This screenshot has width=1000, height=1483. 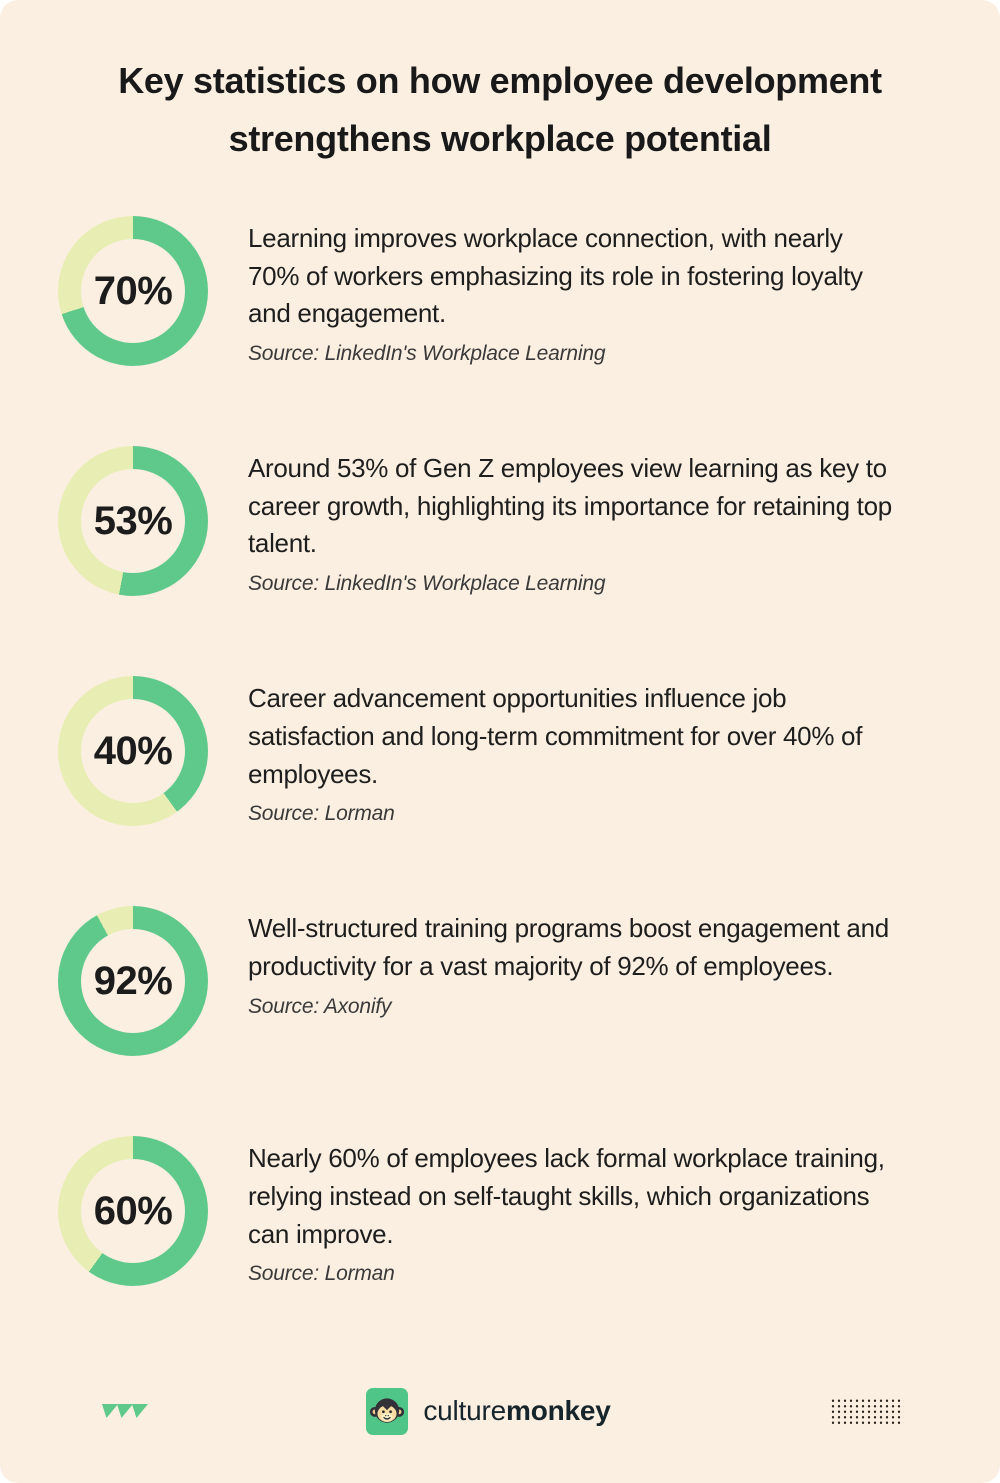 I want to click on stat-source: Source: Axonify, so click(x=320, y=1006).